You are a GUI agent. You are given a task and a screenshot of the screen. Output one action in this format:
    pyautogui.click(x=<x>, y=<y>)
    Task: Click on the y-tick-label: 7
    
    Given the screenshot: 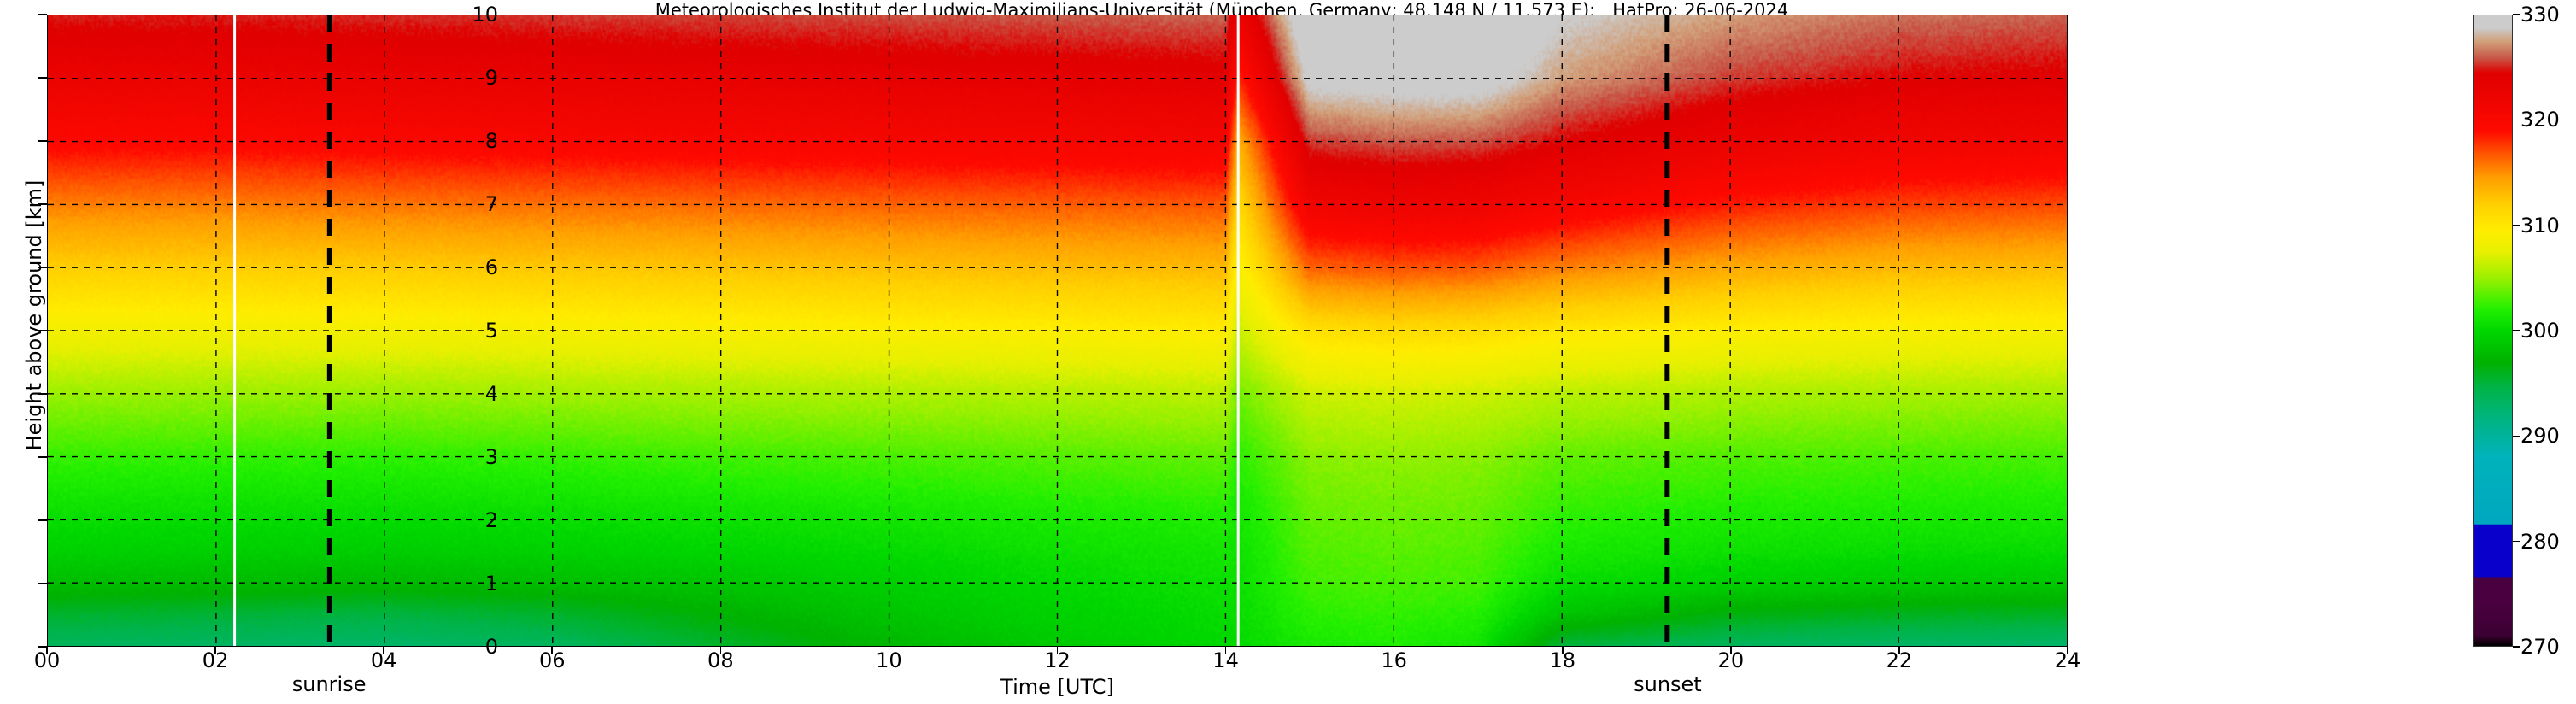 What is the action you would take?
    pyautogui.click(x=472, y=209)
    